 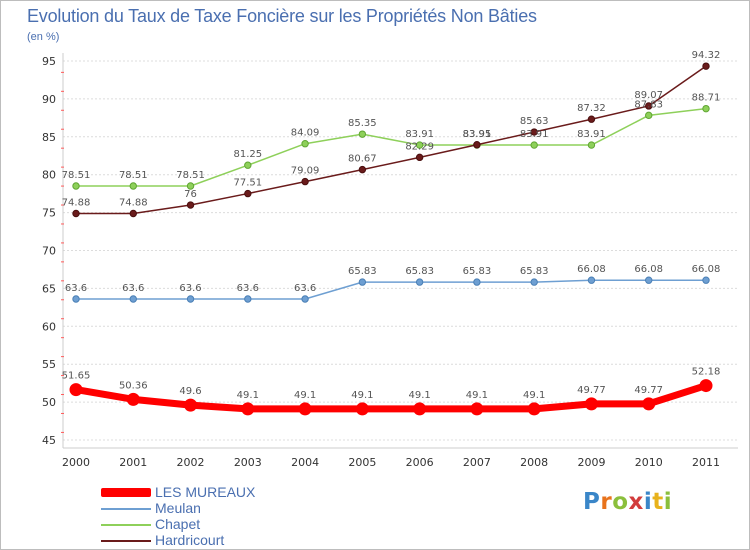 I want to click on y-tick-label: 55, so click(x=49, y=364).